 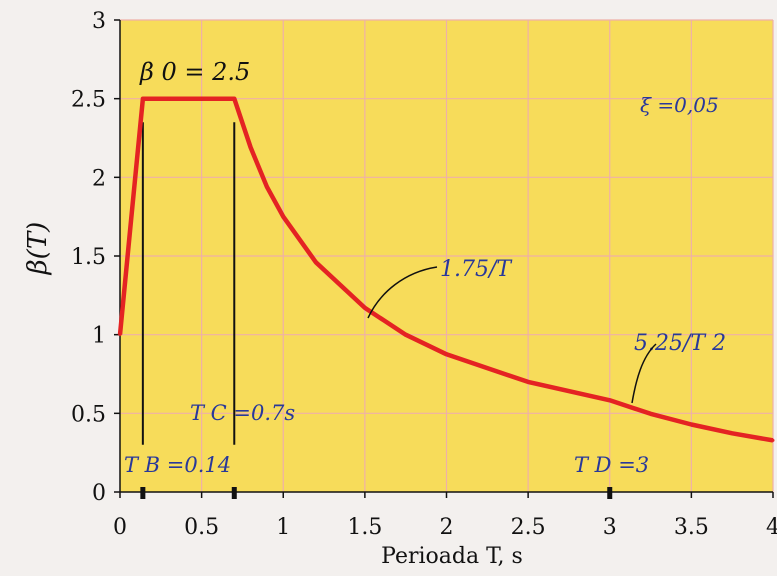 I want to click on tb-label: T B =0.14, so click(x=177, y=465).